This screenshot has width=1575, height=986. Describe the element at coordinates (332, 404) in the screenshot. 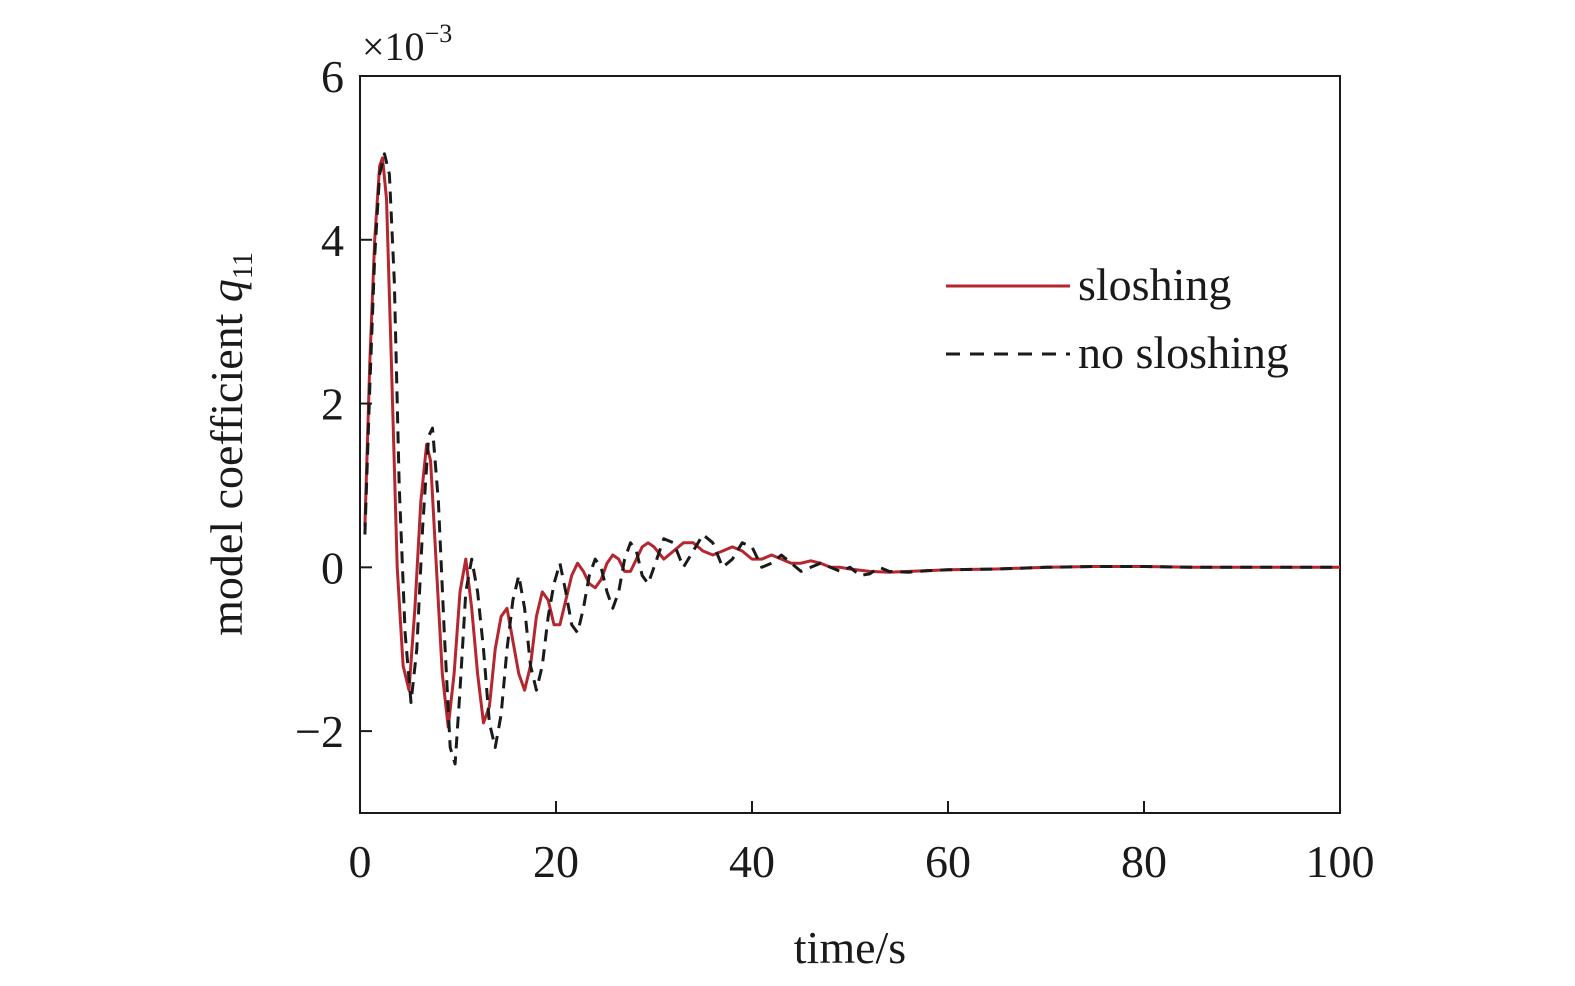

I see `y-tick-label: 2` at that location.